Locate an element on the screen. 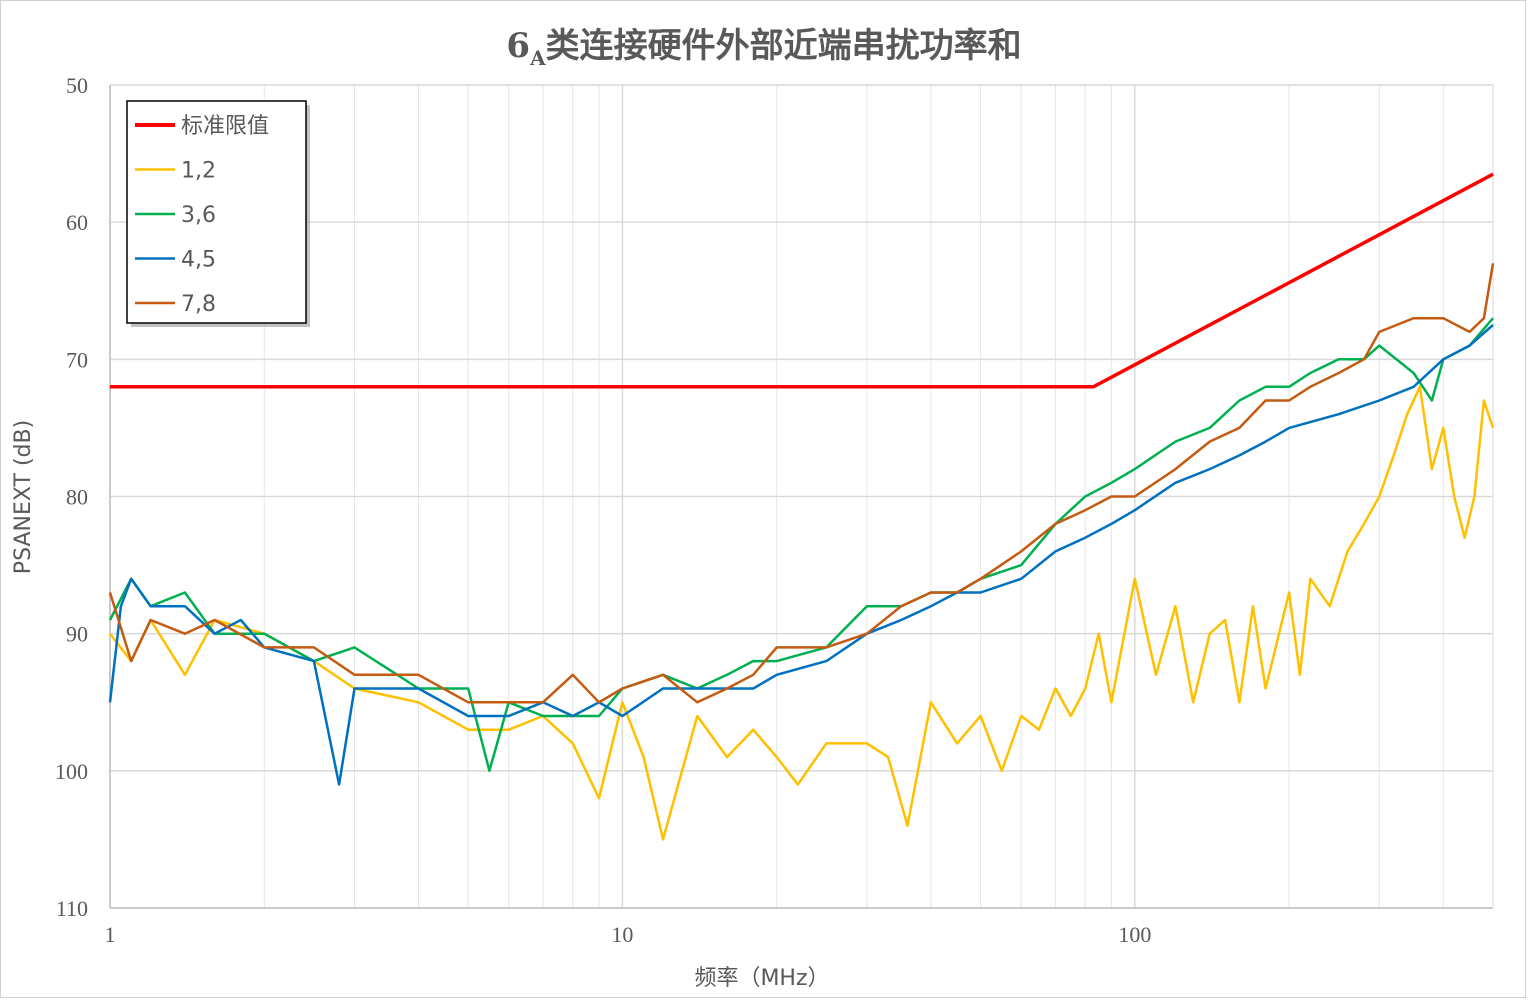 The height and width of the screenshot is (1000, 1528). y-axis-title: PSANEXT (dB) is located at coordinates (23, 497).